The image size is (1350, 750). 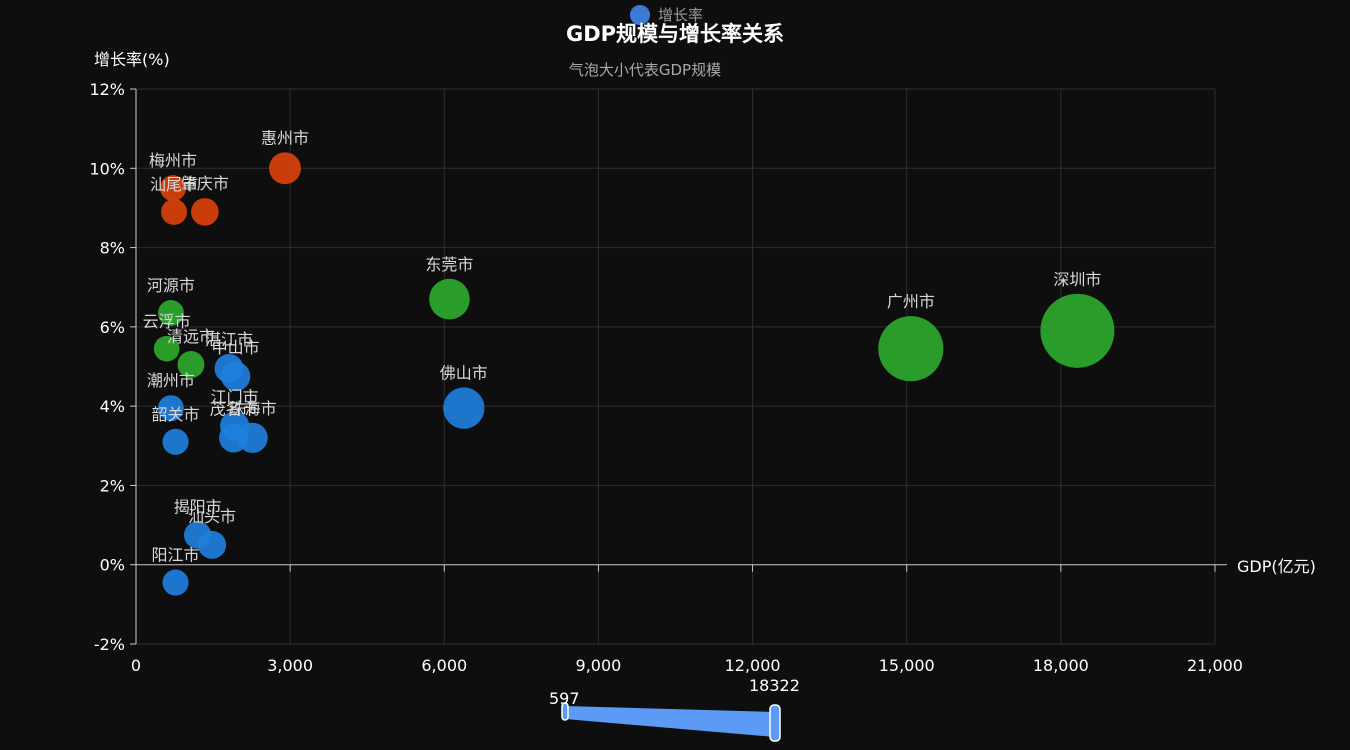 I want to click on x-tick-label: 0, so click(x=136, y=665).